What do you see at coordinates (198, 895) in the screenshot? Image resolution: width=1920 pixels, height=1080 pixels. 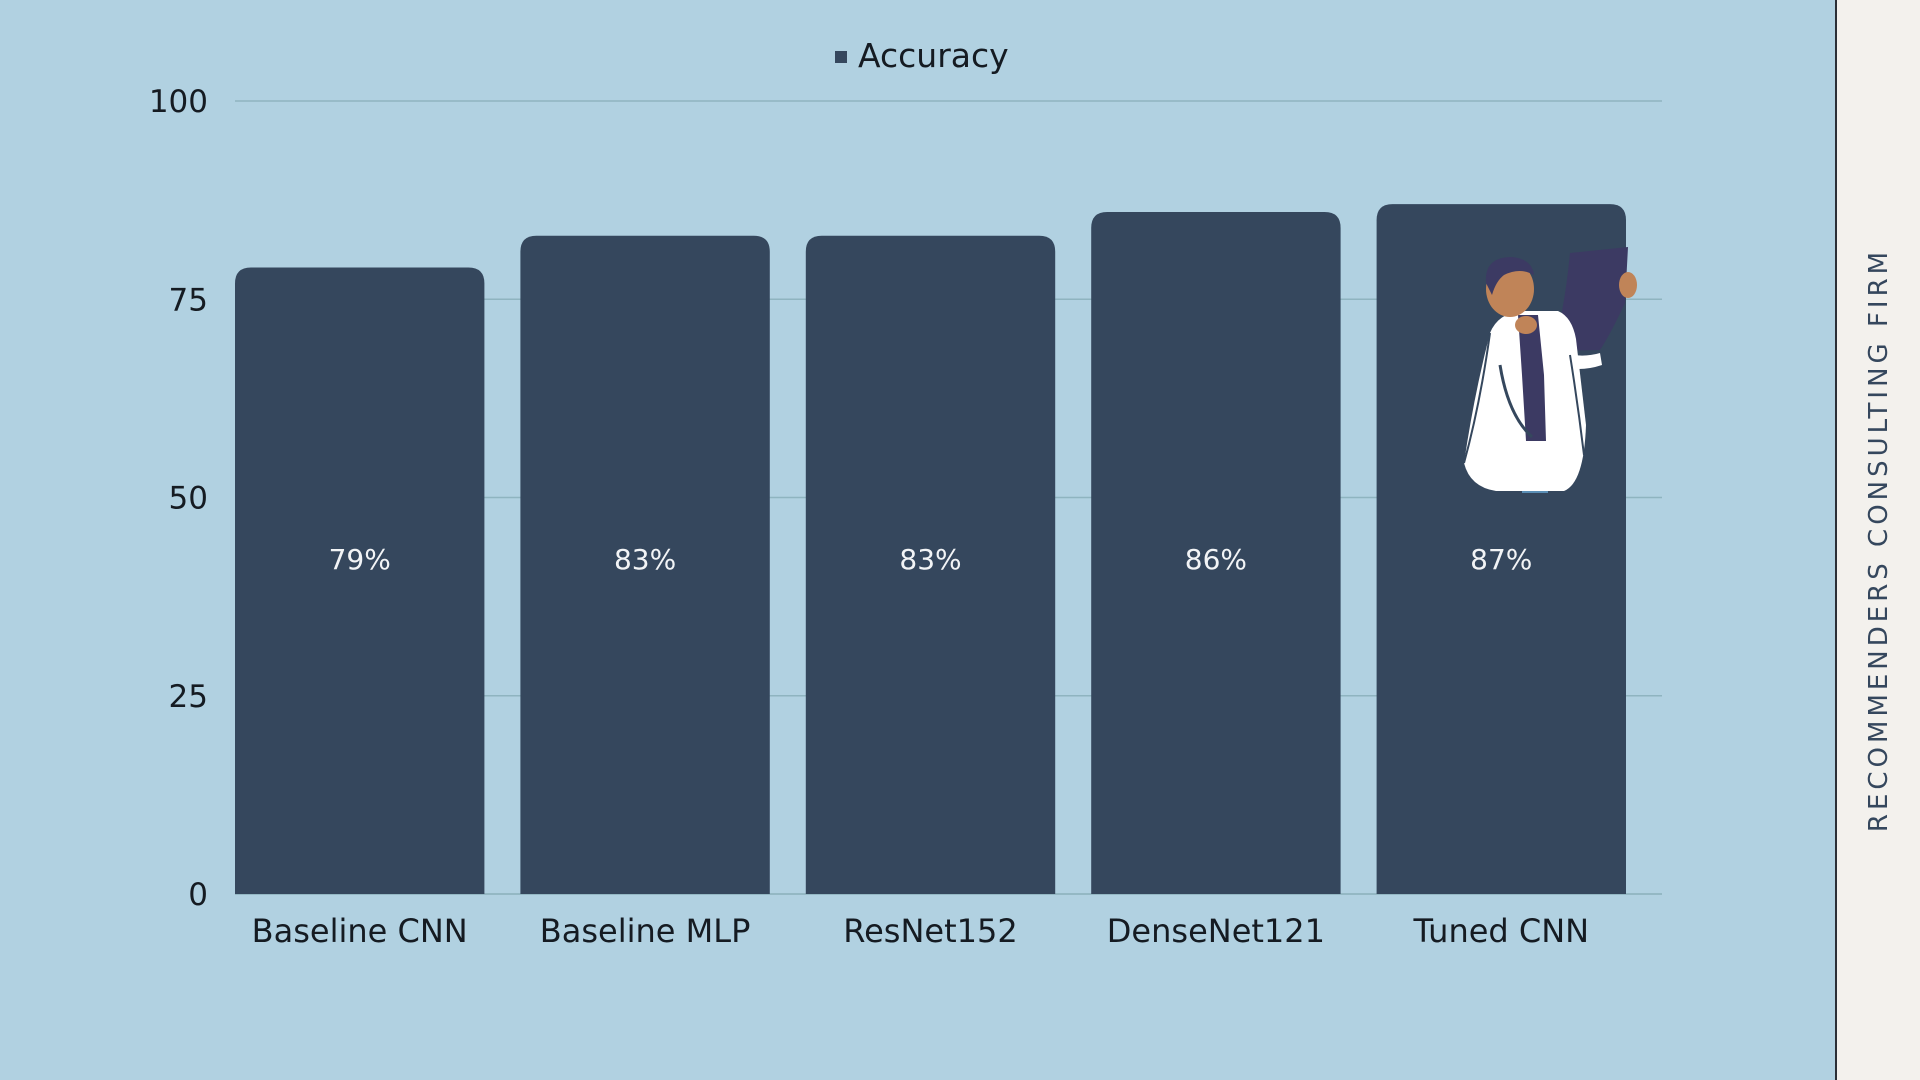 I see `y-tick-label: 0` at bounding box center [198, 895].